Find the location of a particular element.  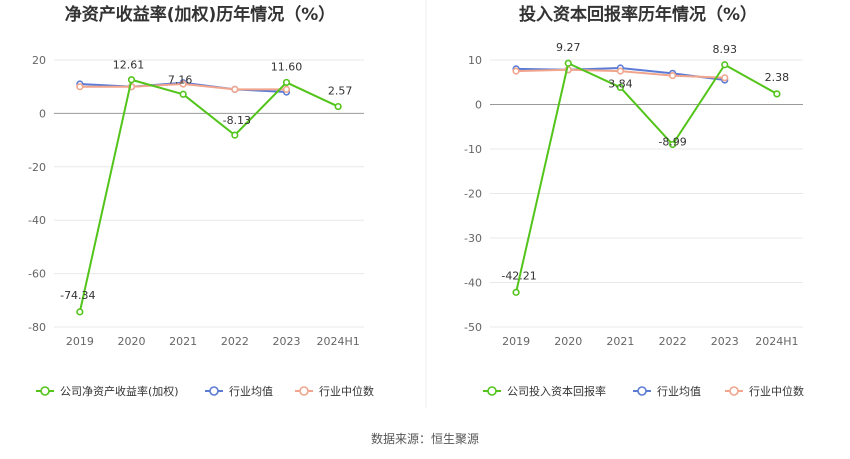

roic-x-tick-label: 2020 is located at coordinates (568, 341).